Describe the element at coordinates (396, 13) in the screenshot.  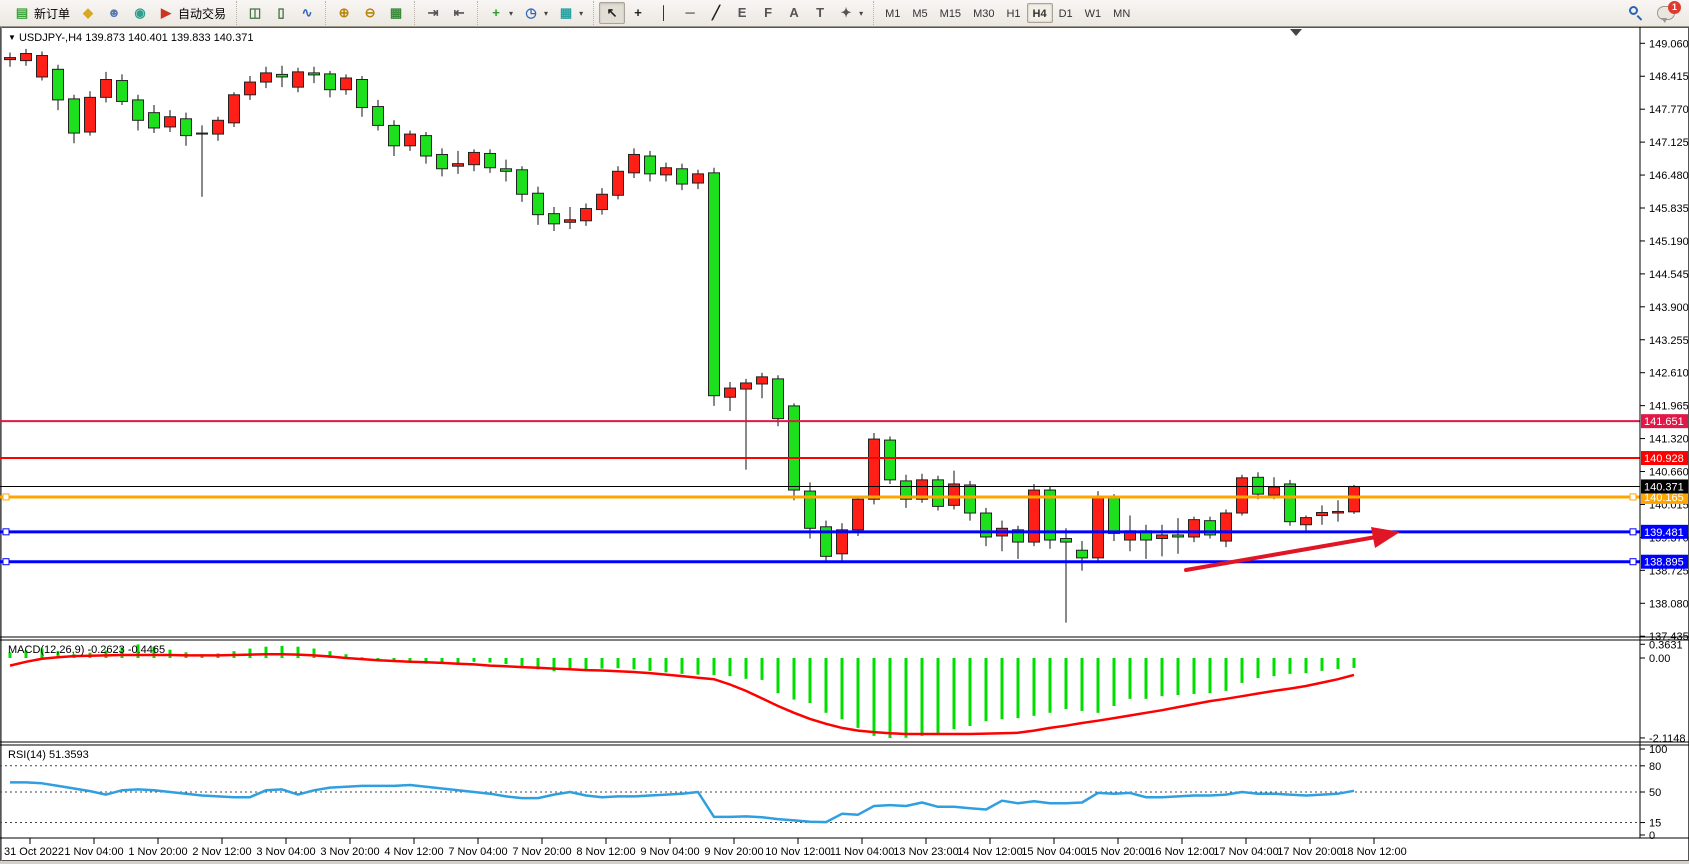
I see `tile-windows-button: ▦` at that location.